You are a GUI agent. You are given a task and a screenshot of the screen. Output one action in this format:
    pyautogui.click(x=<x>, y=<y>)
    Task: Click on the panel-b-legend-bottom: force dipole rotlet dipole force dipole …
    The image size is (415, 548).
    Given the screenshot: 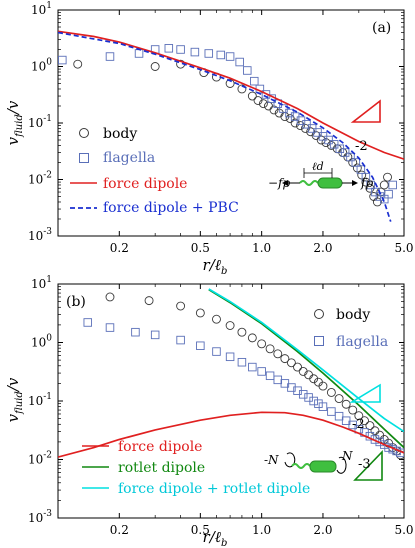 What is the action you would take?
    pyautogui.click(x=196, y=468)
    